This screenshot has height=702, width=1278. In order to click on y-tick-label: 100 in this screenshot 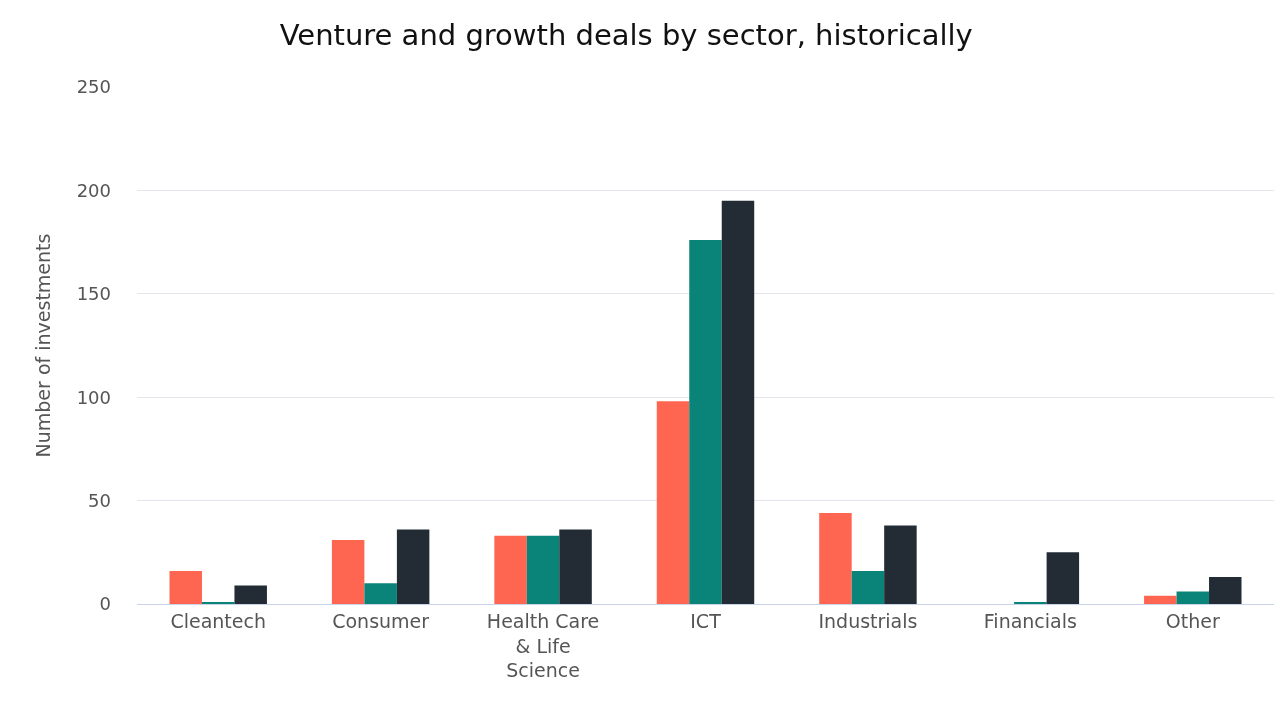, I will do `click(93, 397)`.